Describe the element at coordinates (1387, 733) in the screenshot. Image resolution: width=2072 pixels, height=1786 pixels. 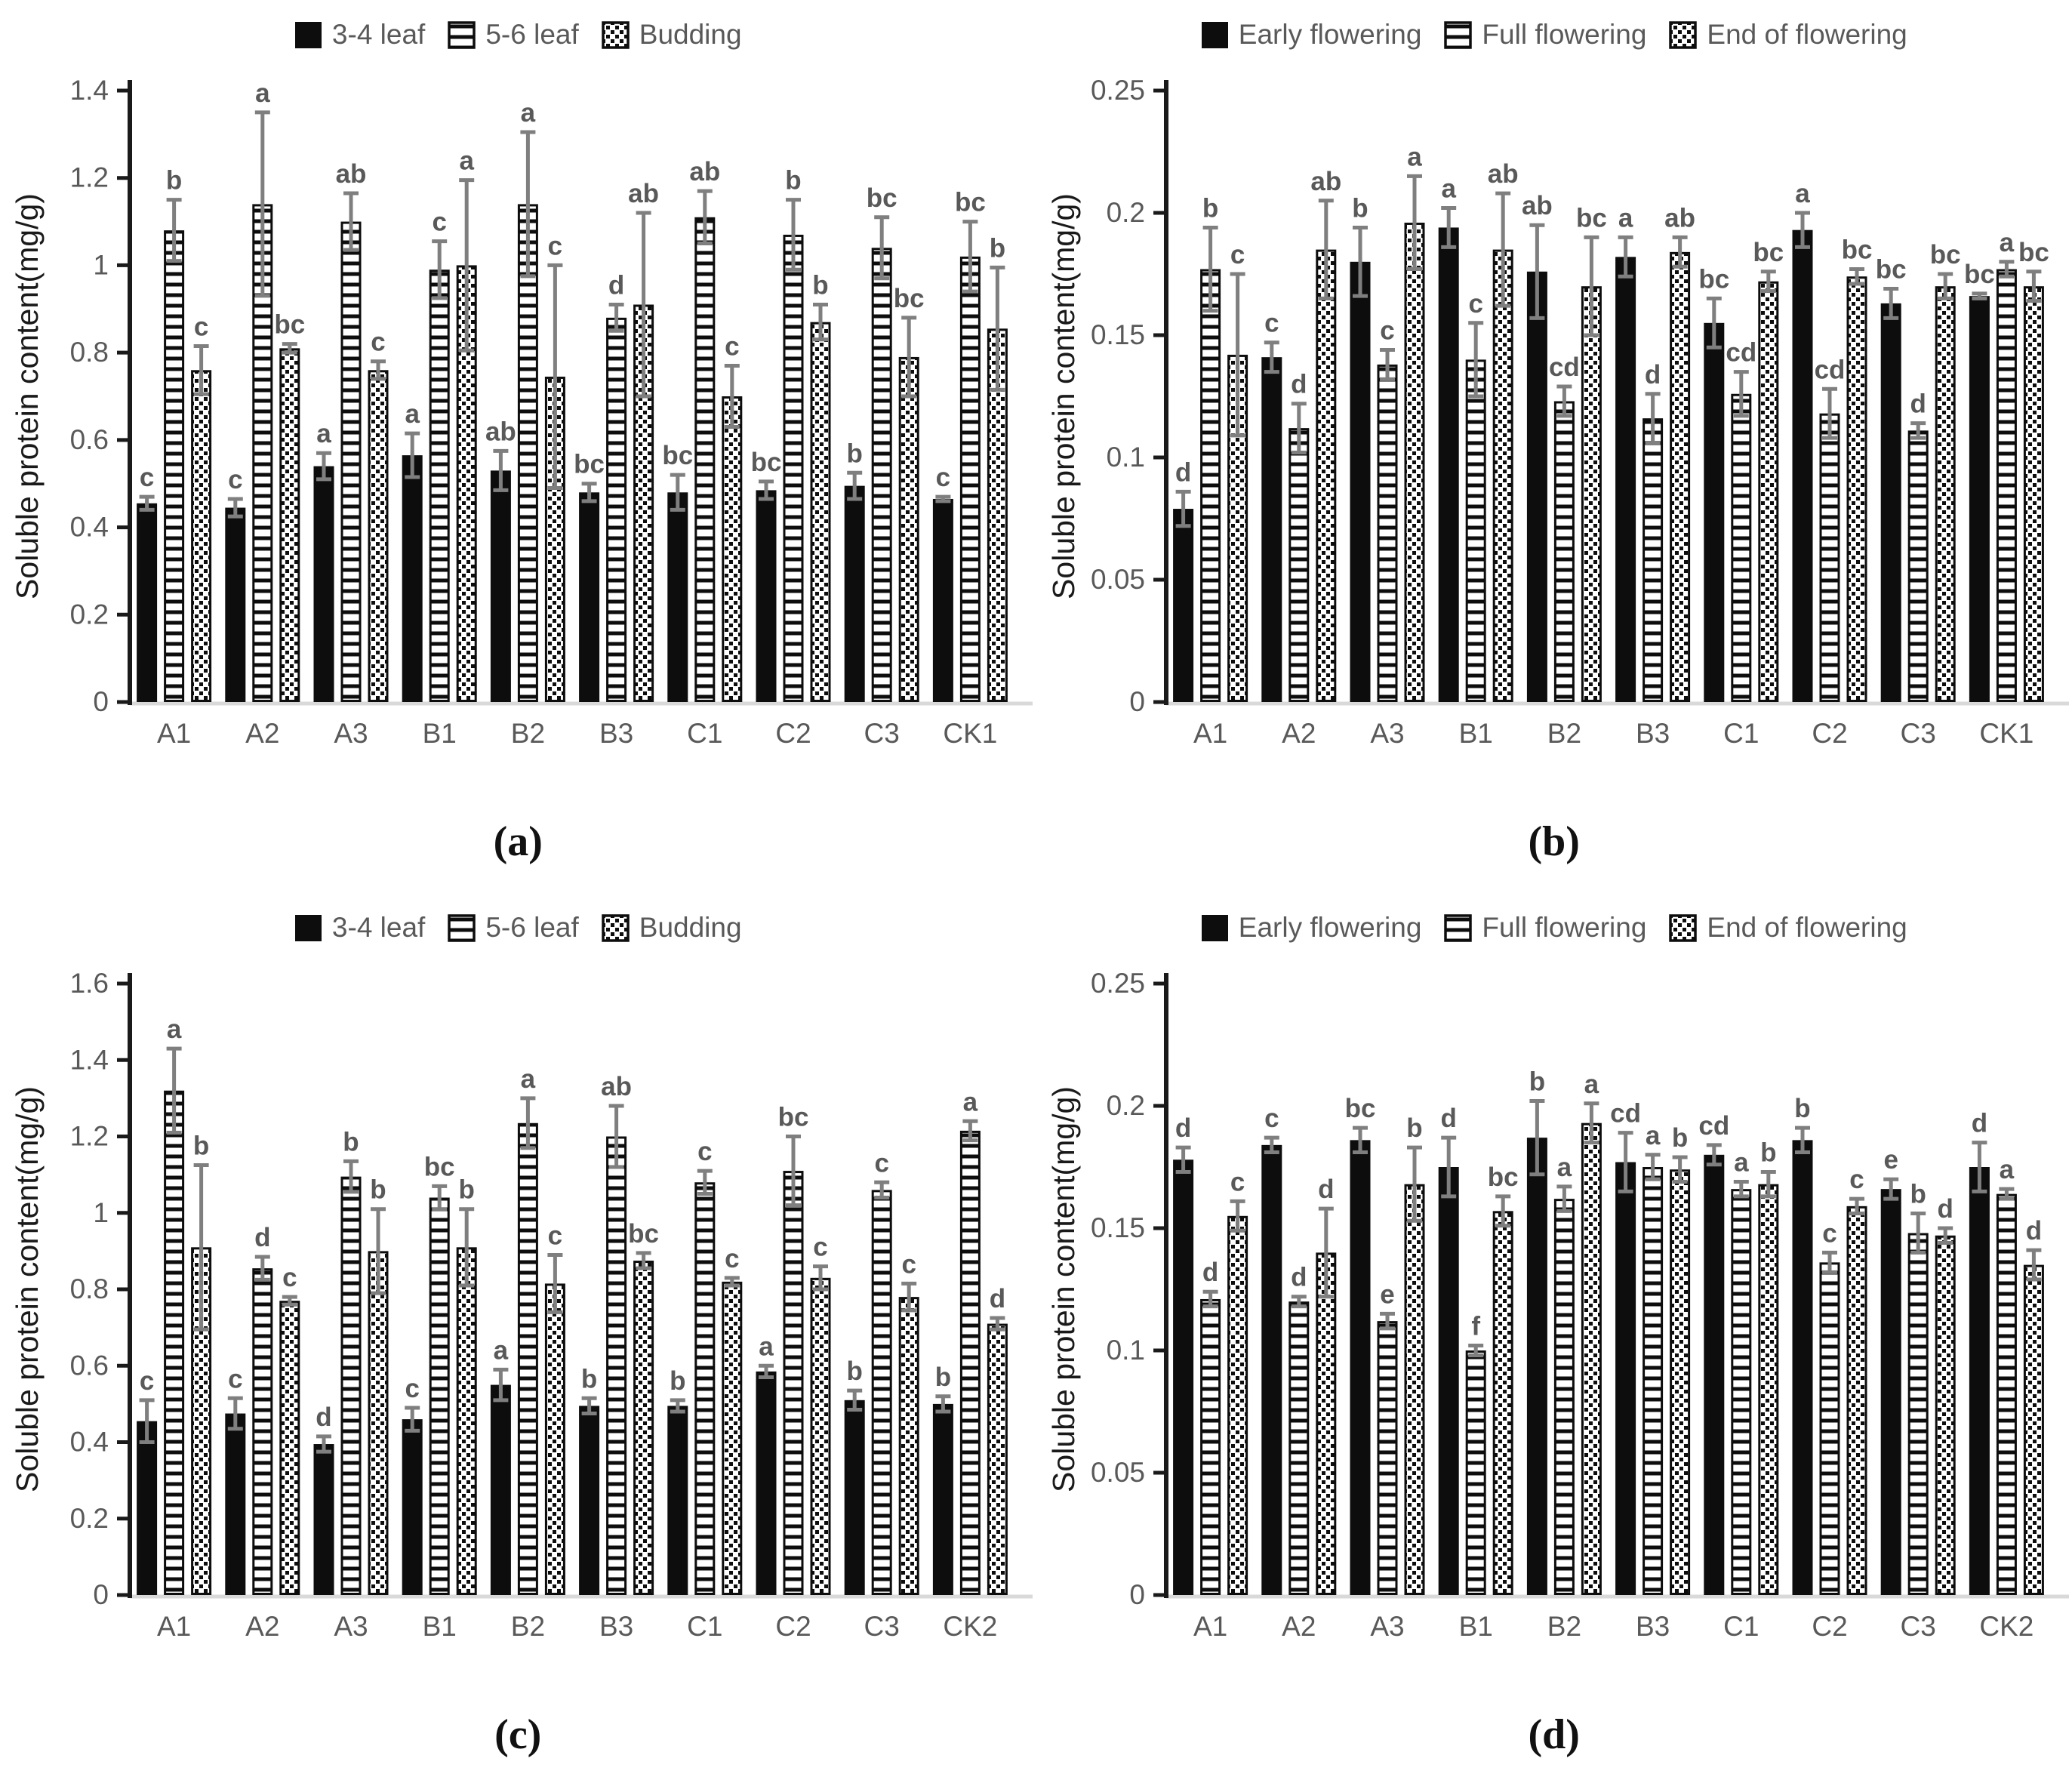
I see `svg-text: A3` at that location.